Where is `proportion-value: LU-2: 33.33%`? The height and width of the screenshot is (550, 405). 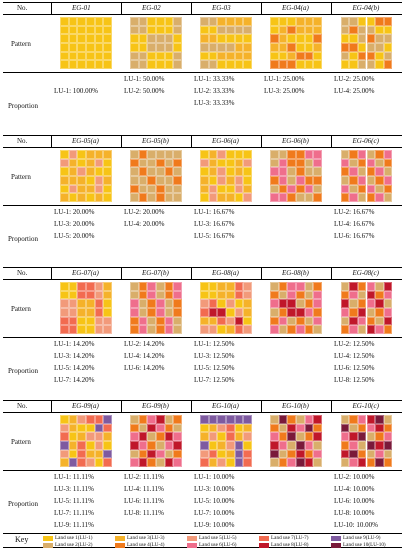 proportion-value: LU-2: 33.33% is located at coordinates (214, 91).